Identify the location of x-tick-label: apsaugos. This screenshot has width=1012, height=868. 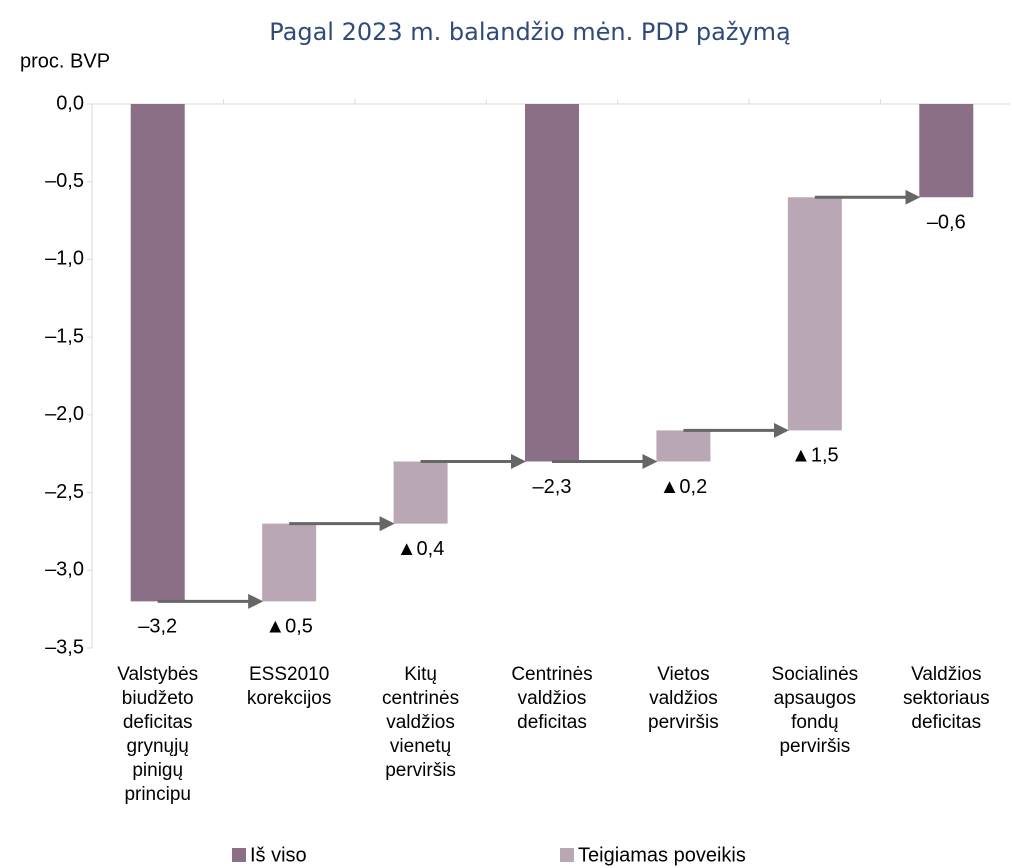
(815, 698).